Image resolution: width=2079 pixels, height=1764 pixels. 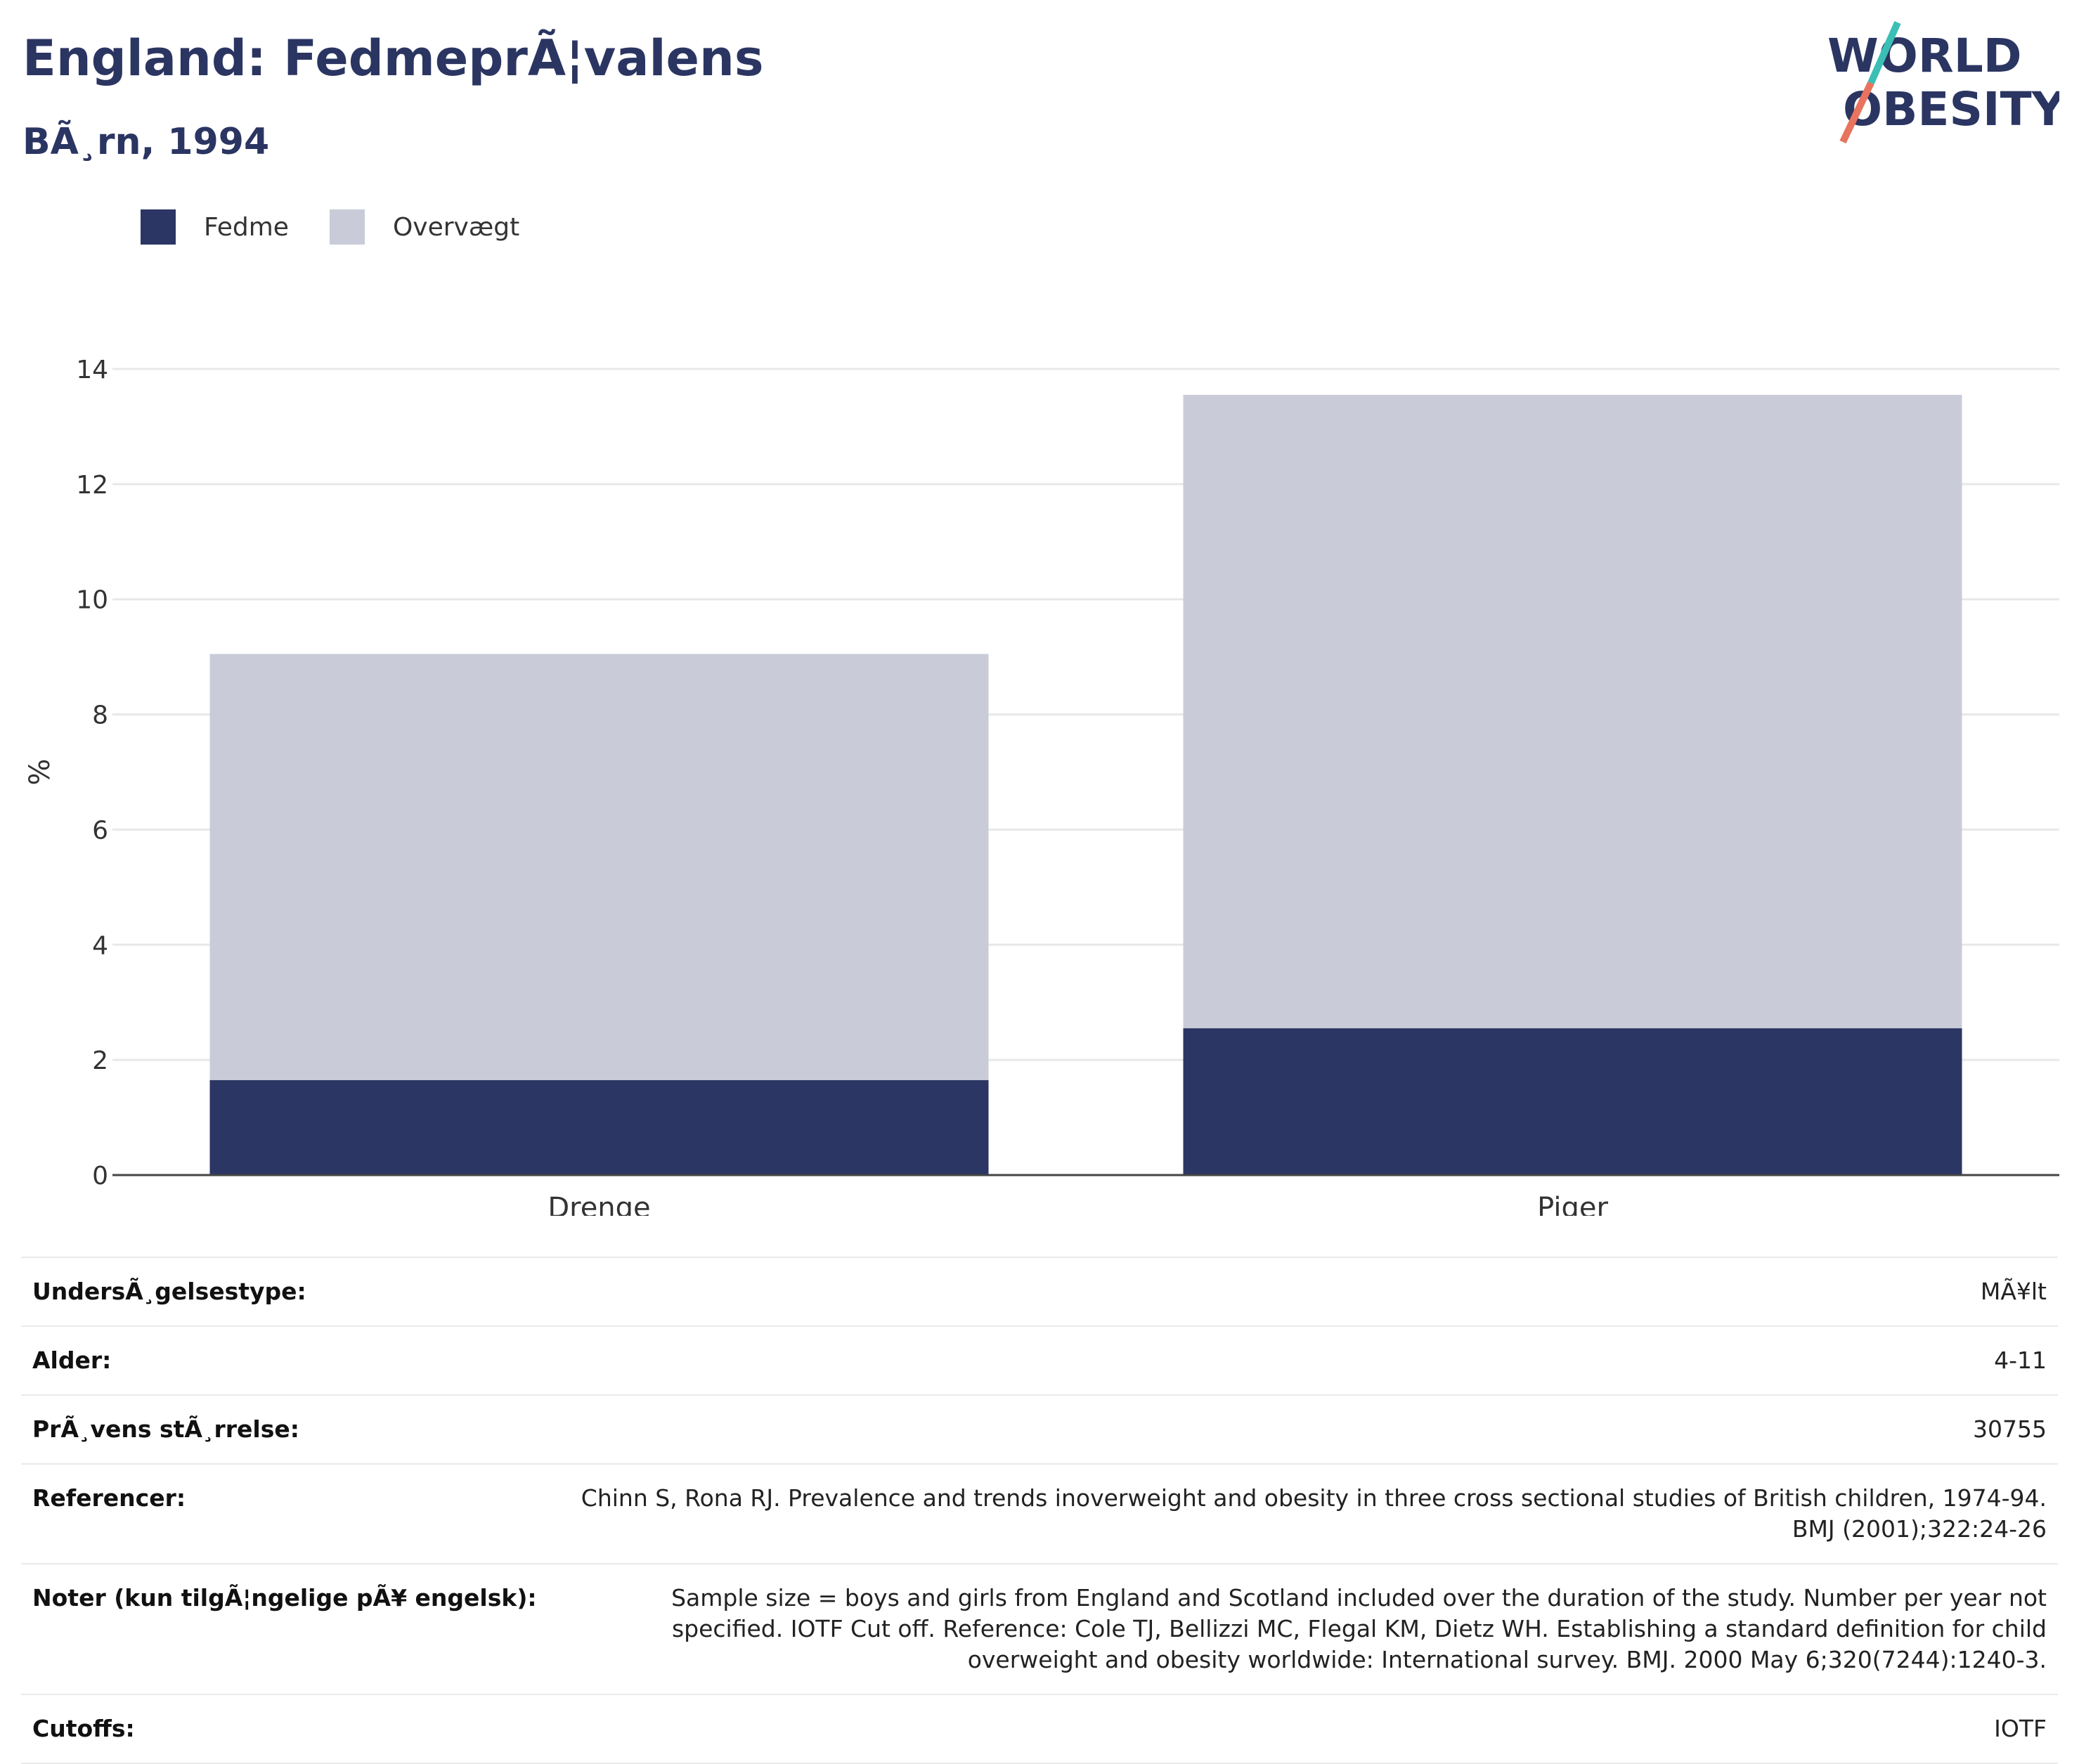 I want to click on logo-slash-teal, so click(x=1884, y=53).